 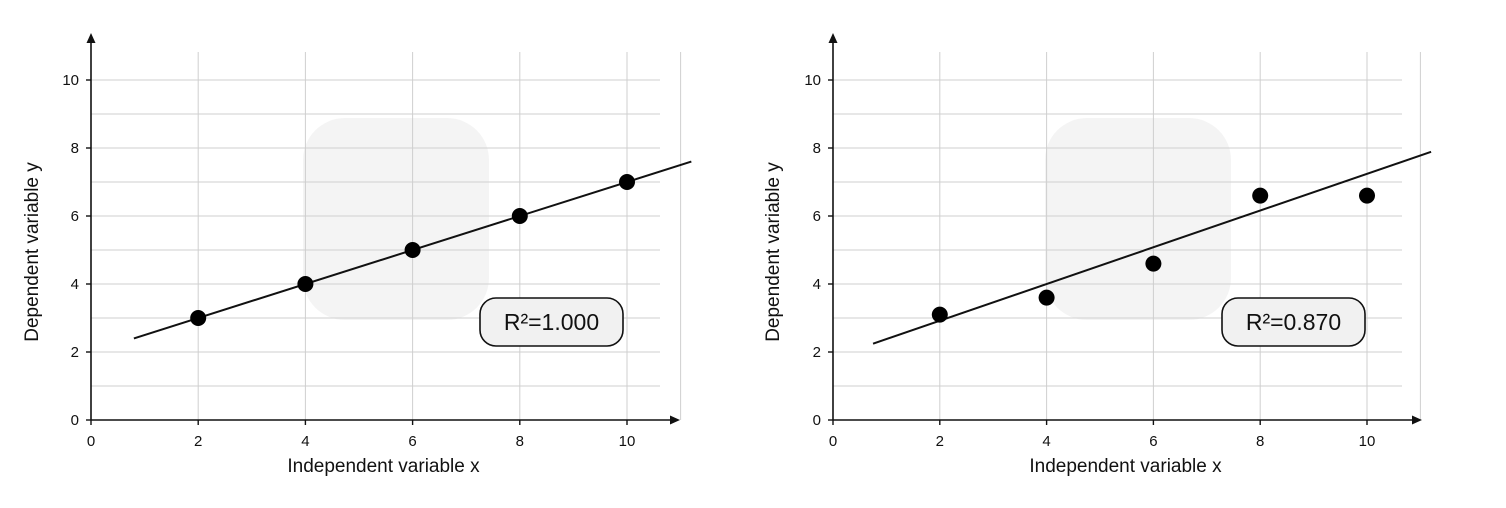 I want to click on r2-label: R²=0.870, so click(x=1293, y=322).